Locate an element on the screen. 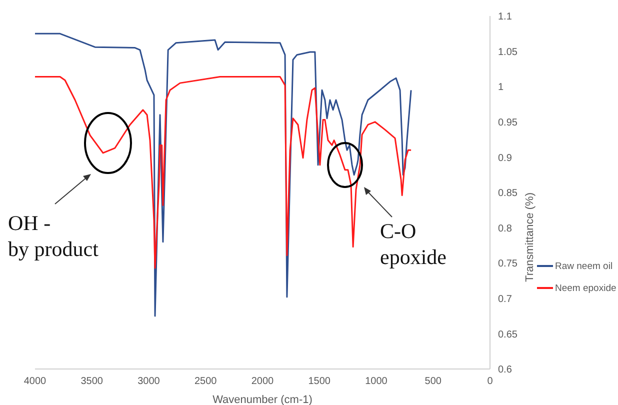 This screenshot has width=618, height=405. legend-label: Raw neem oil is located at coordinates (584, 266).